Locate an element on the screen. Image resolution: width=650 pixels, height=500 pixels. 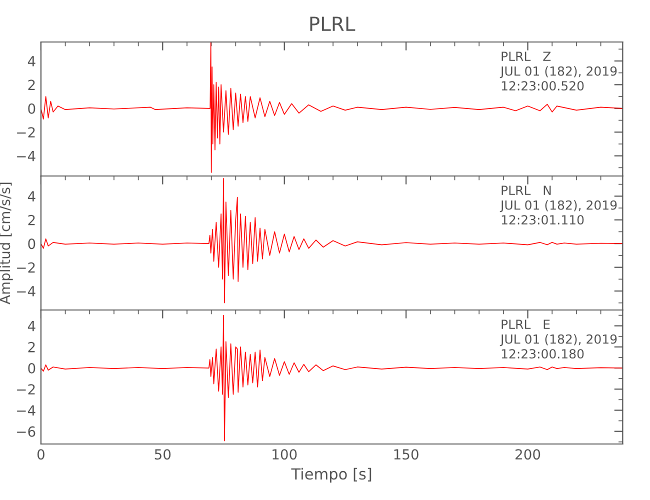
y-tick-label: −6 is located at coordinates (26, 431).